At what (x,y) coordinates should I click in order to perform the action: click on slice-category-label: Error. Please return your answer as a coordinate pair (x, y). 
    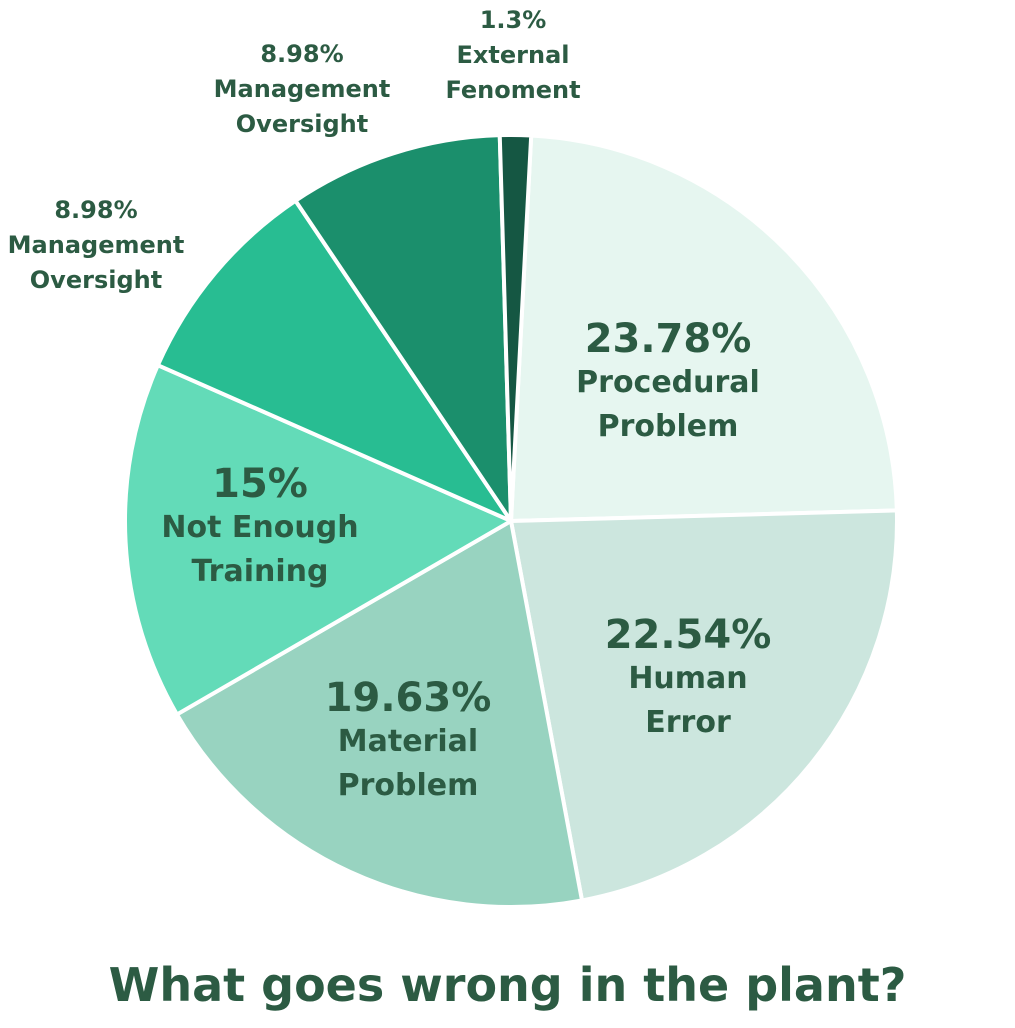
    Looking at the image, I should click on (688, 722).